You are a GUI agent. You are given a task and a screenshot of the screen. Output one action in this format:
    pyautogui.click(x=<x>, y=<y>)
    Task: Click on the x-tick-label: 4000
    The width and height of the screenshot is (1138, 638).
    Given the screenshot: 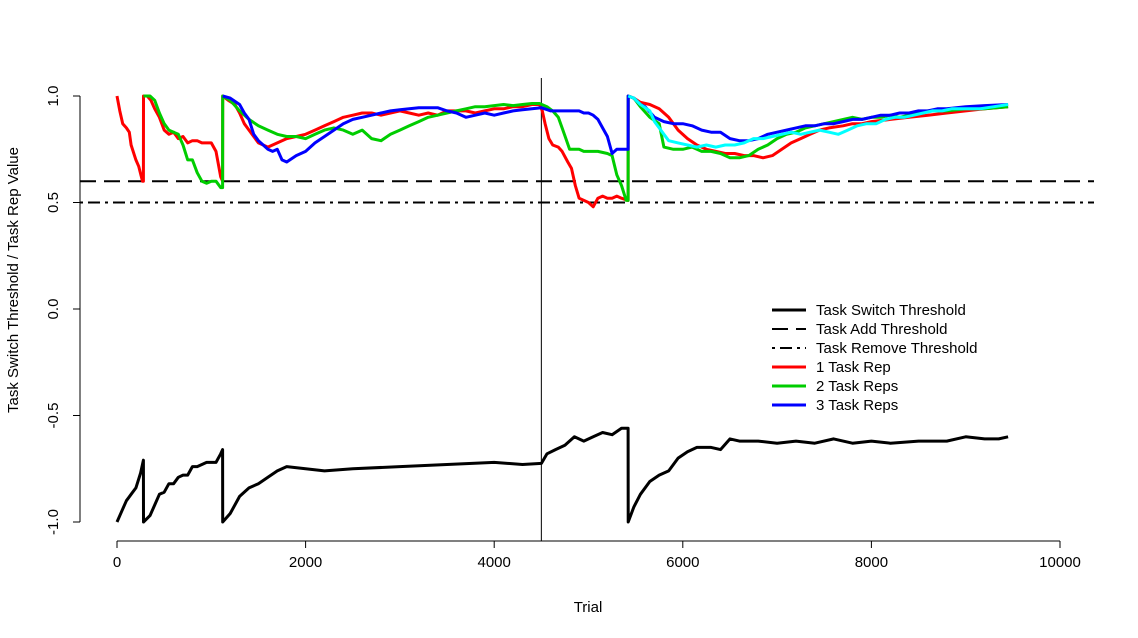 What is the action you would take?
    pyautogui.click(x=494, y=562)
    